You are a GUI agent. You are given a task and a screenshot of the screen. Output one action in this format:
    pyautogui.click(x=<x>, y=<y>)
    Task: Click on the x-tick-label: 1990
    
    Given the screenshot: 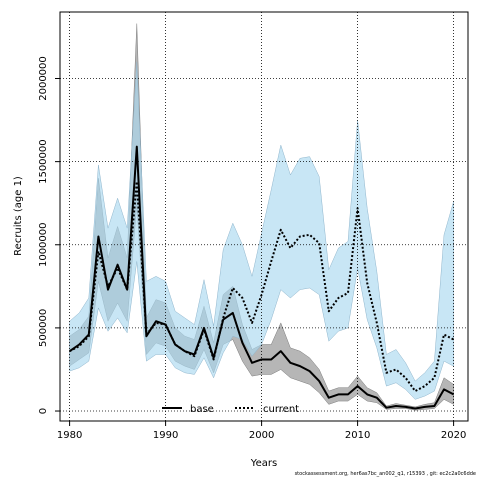 What is the action you would take?
    pyautogui.click(x=165, y=435)
    